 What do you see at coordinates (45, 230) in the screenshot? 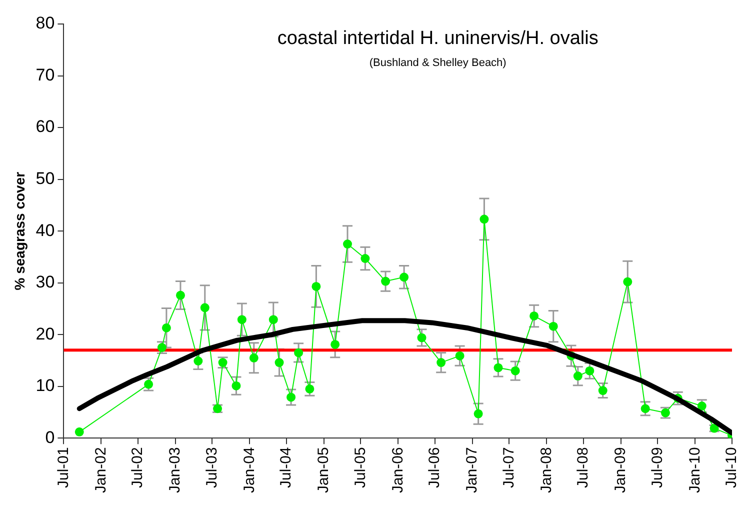
I see `y-tick-label: 40` at bounding box center [45, 230].